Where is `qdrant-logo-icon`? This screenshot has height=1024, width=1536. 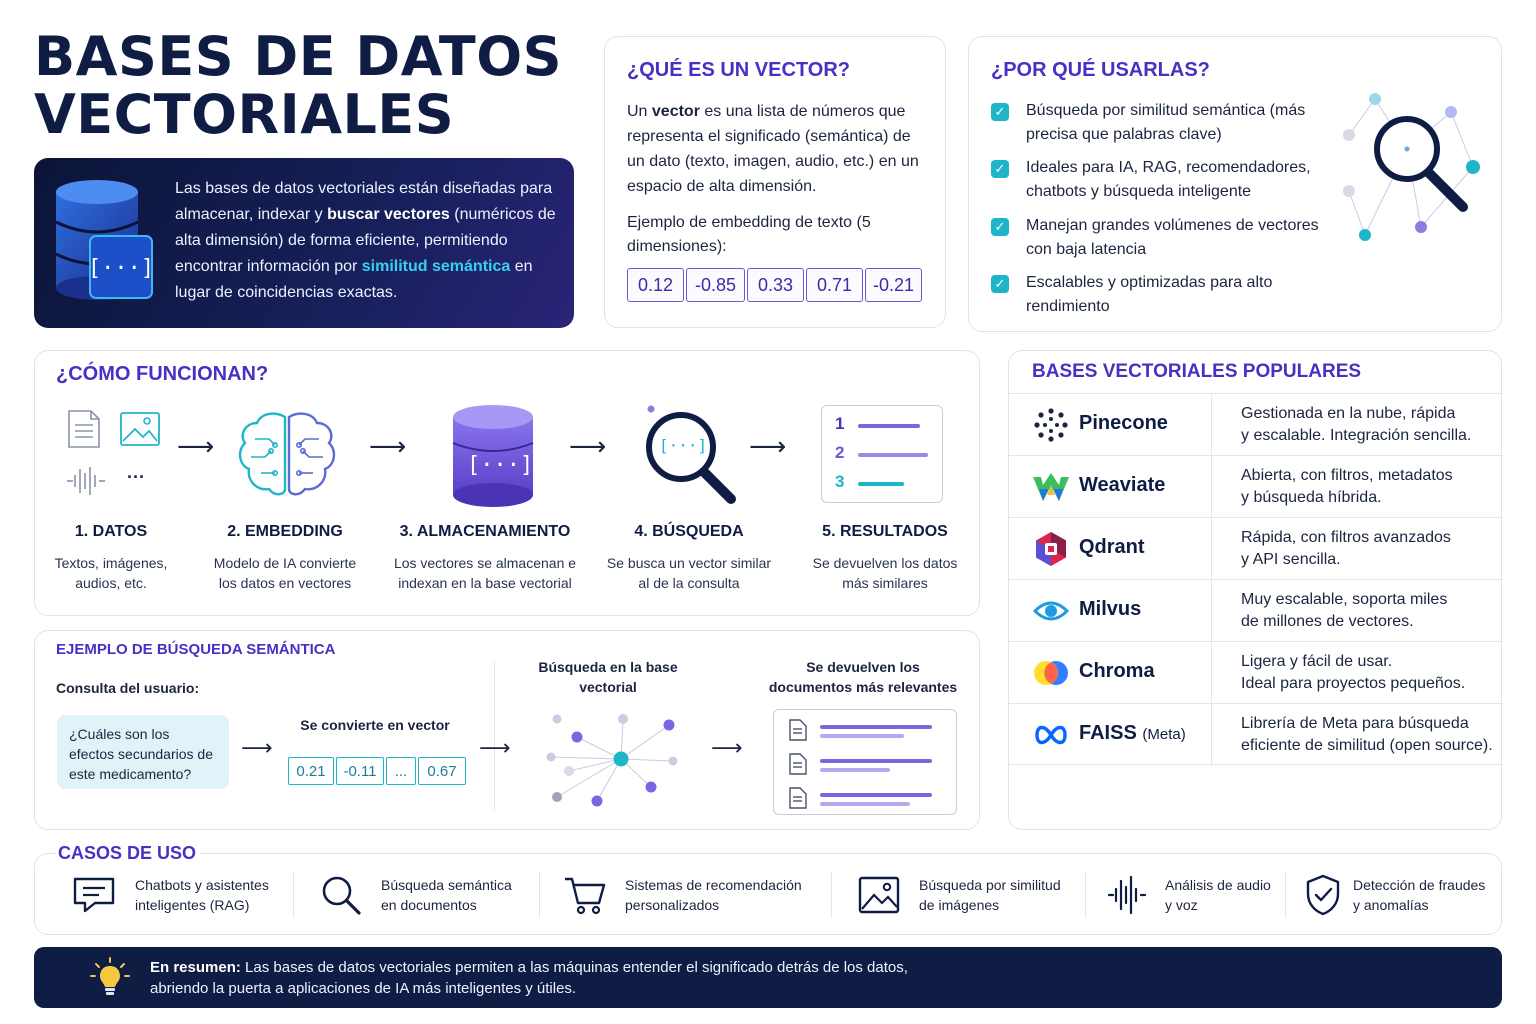 qdrant-logo-icon is located at coordinates (1051, 549).